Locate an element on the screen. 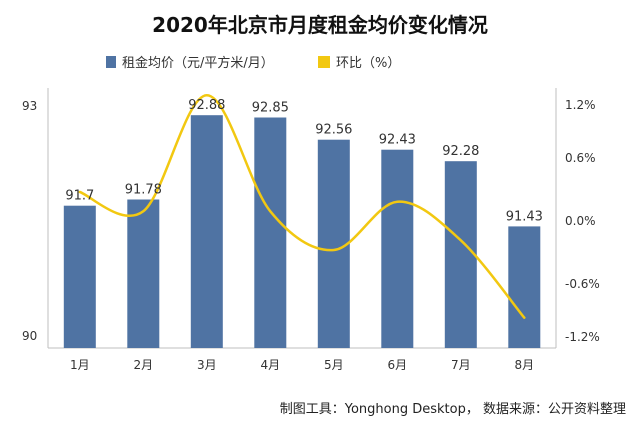  chart-title: 2020年北京市月度租金均价变化情况 is located at coordinates (320, 25).